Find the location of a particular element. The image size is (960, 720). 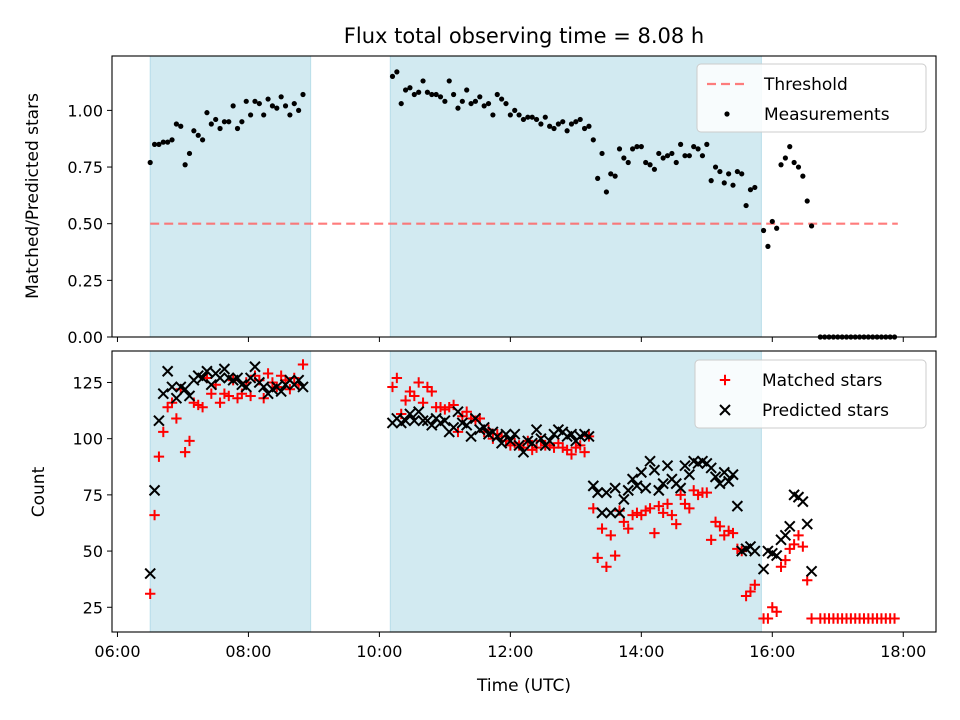

legend-measurements-swatch is located at coordinates (727, 114).